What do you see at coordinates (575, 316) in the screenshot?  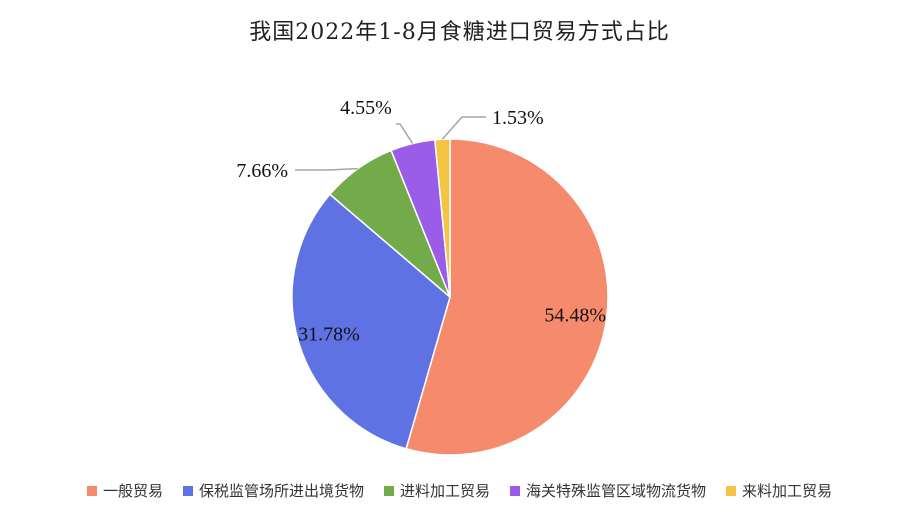 I see `data-label-0: 54.48%` at bounding box center [575, 316].